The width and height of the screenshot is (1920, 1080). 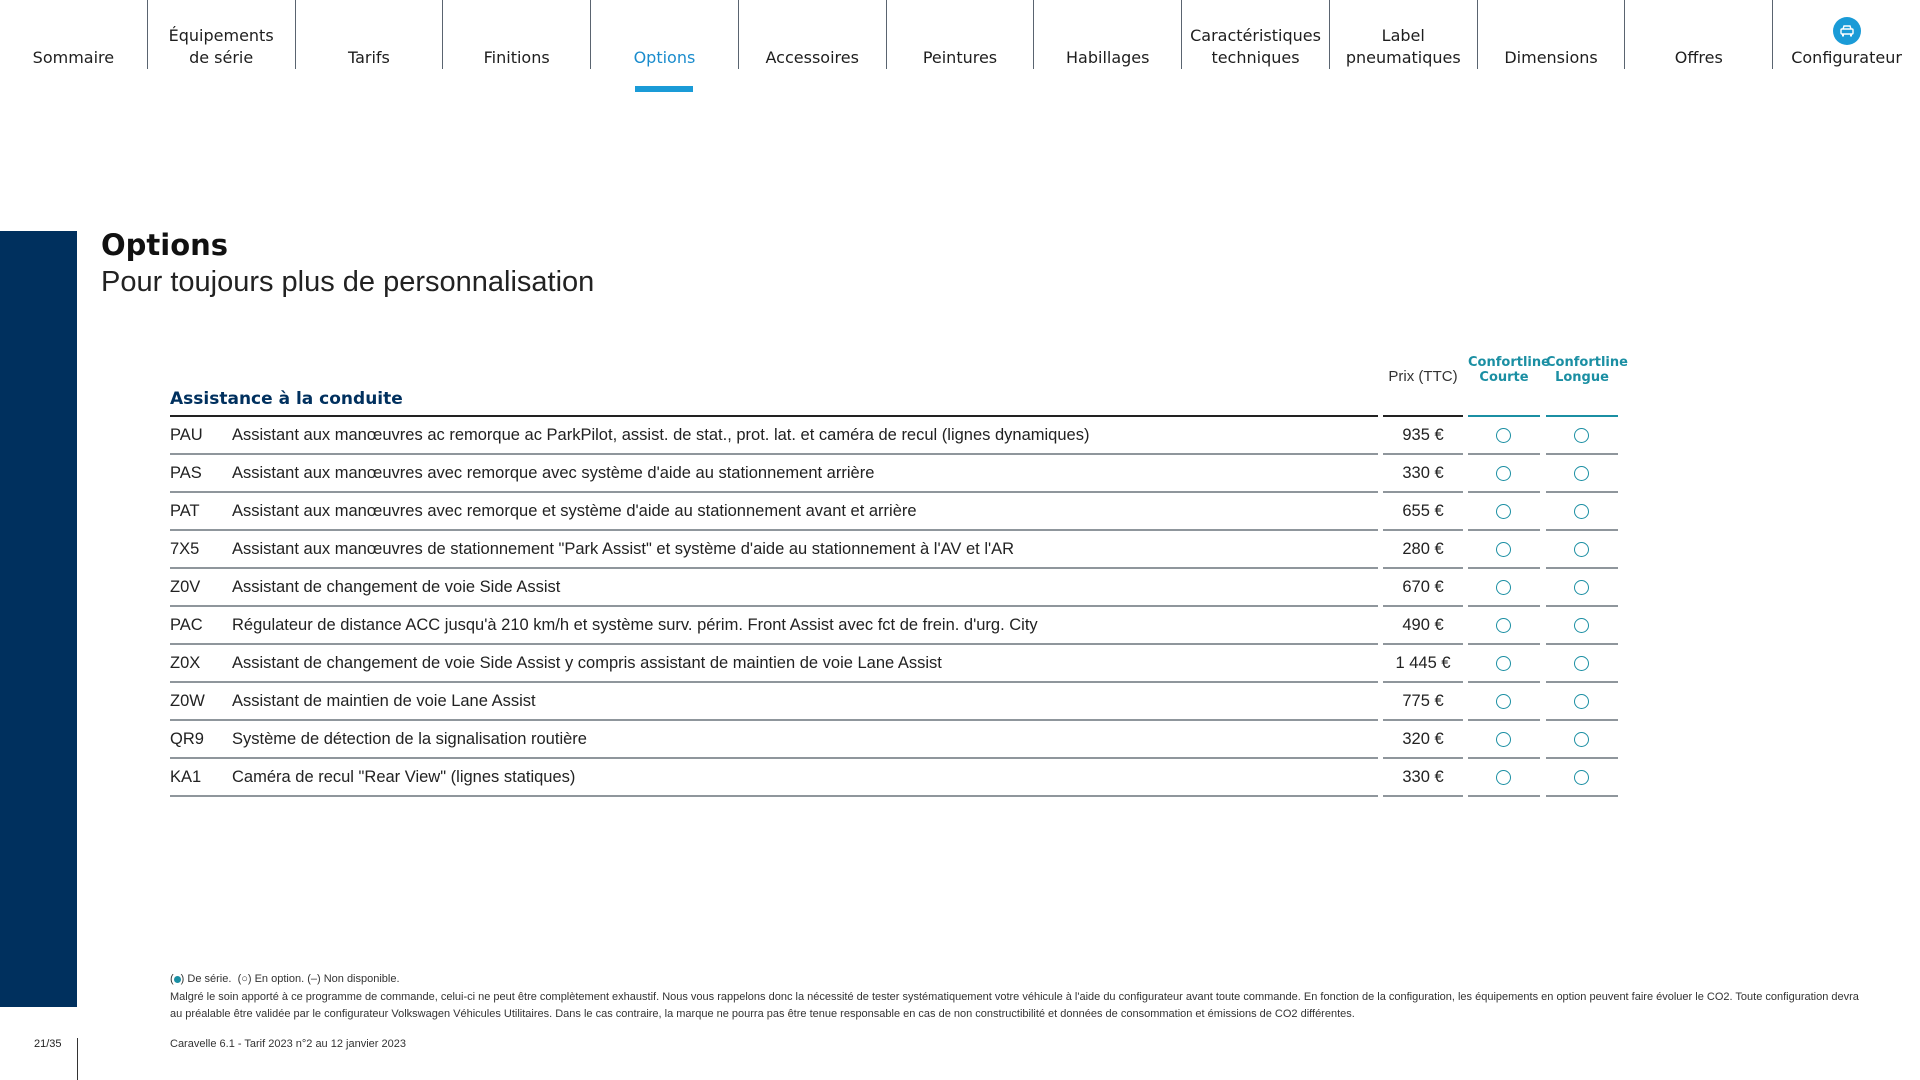 What do you see at coordinates (368, 57) in the screenshot?
I see `nav-item-label: Tarifs` at bounding box center [368, 57].